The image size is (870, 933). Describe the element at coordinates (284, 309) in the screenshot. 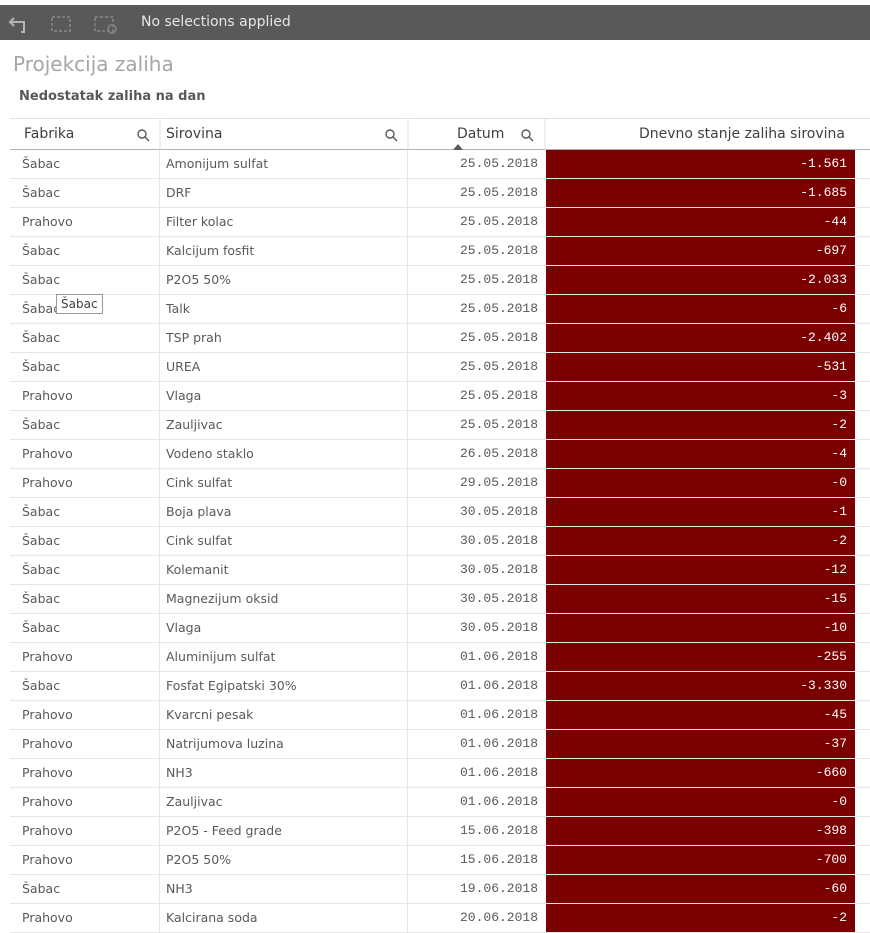

I see `material-cell: Talk` at that location.